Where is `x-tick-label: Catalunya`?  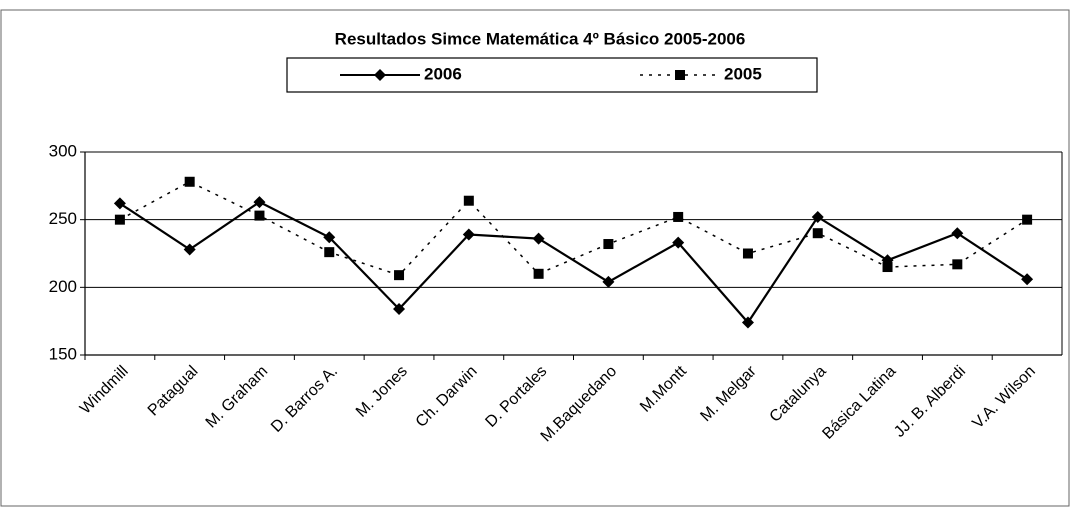
x-tick-label: Catalunya is located at coordinates (798, 394).